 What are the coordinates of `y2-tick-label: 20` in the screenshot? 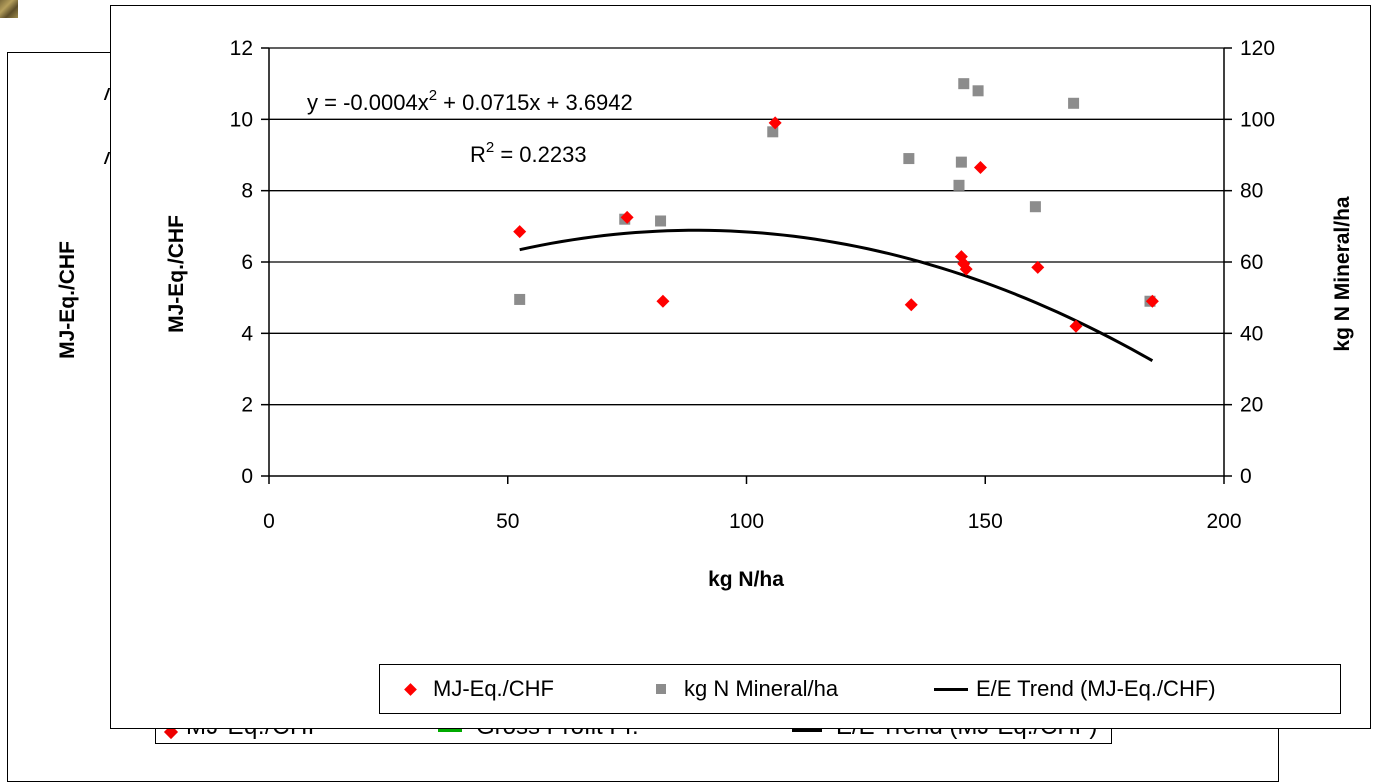 It's located at (1251, 405).